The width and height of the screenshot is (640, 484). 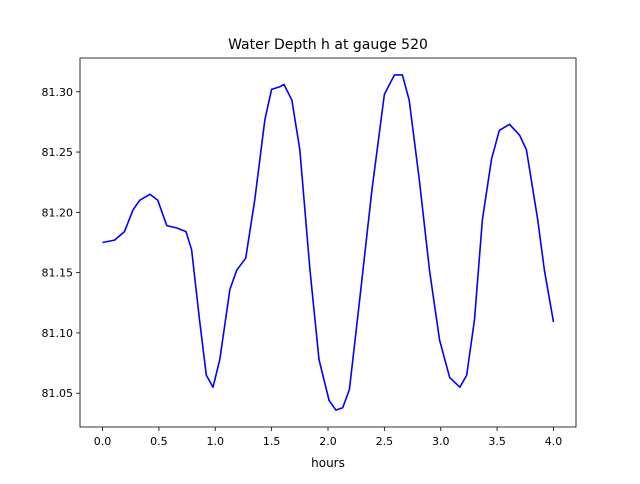 I want to click on x-tick-label: 2.0, so click(x=328, y=441).